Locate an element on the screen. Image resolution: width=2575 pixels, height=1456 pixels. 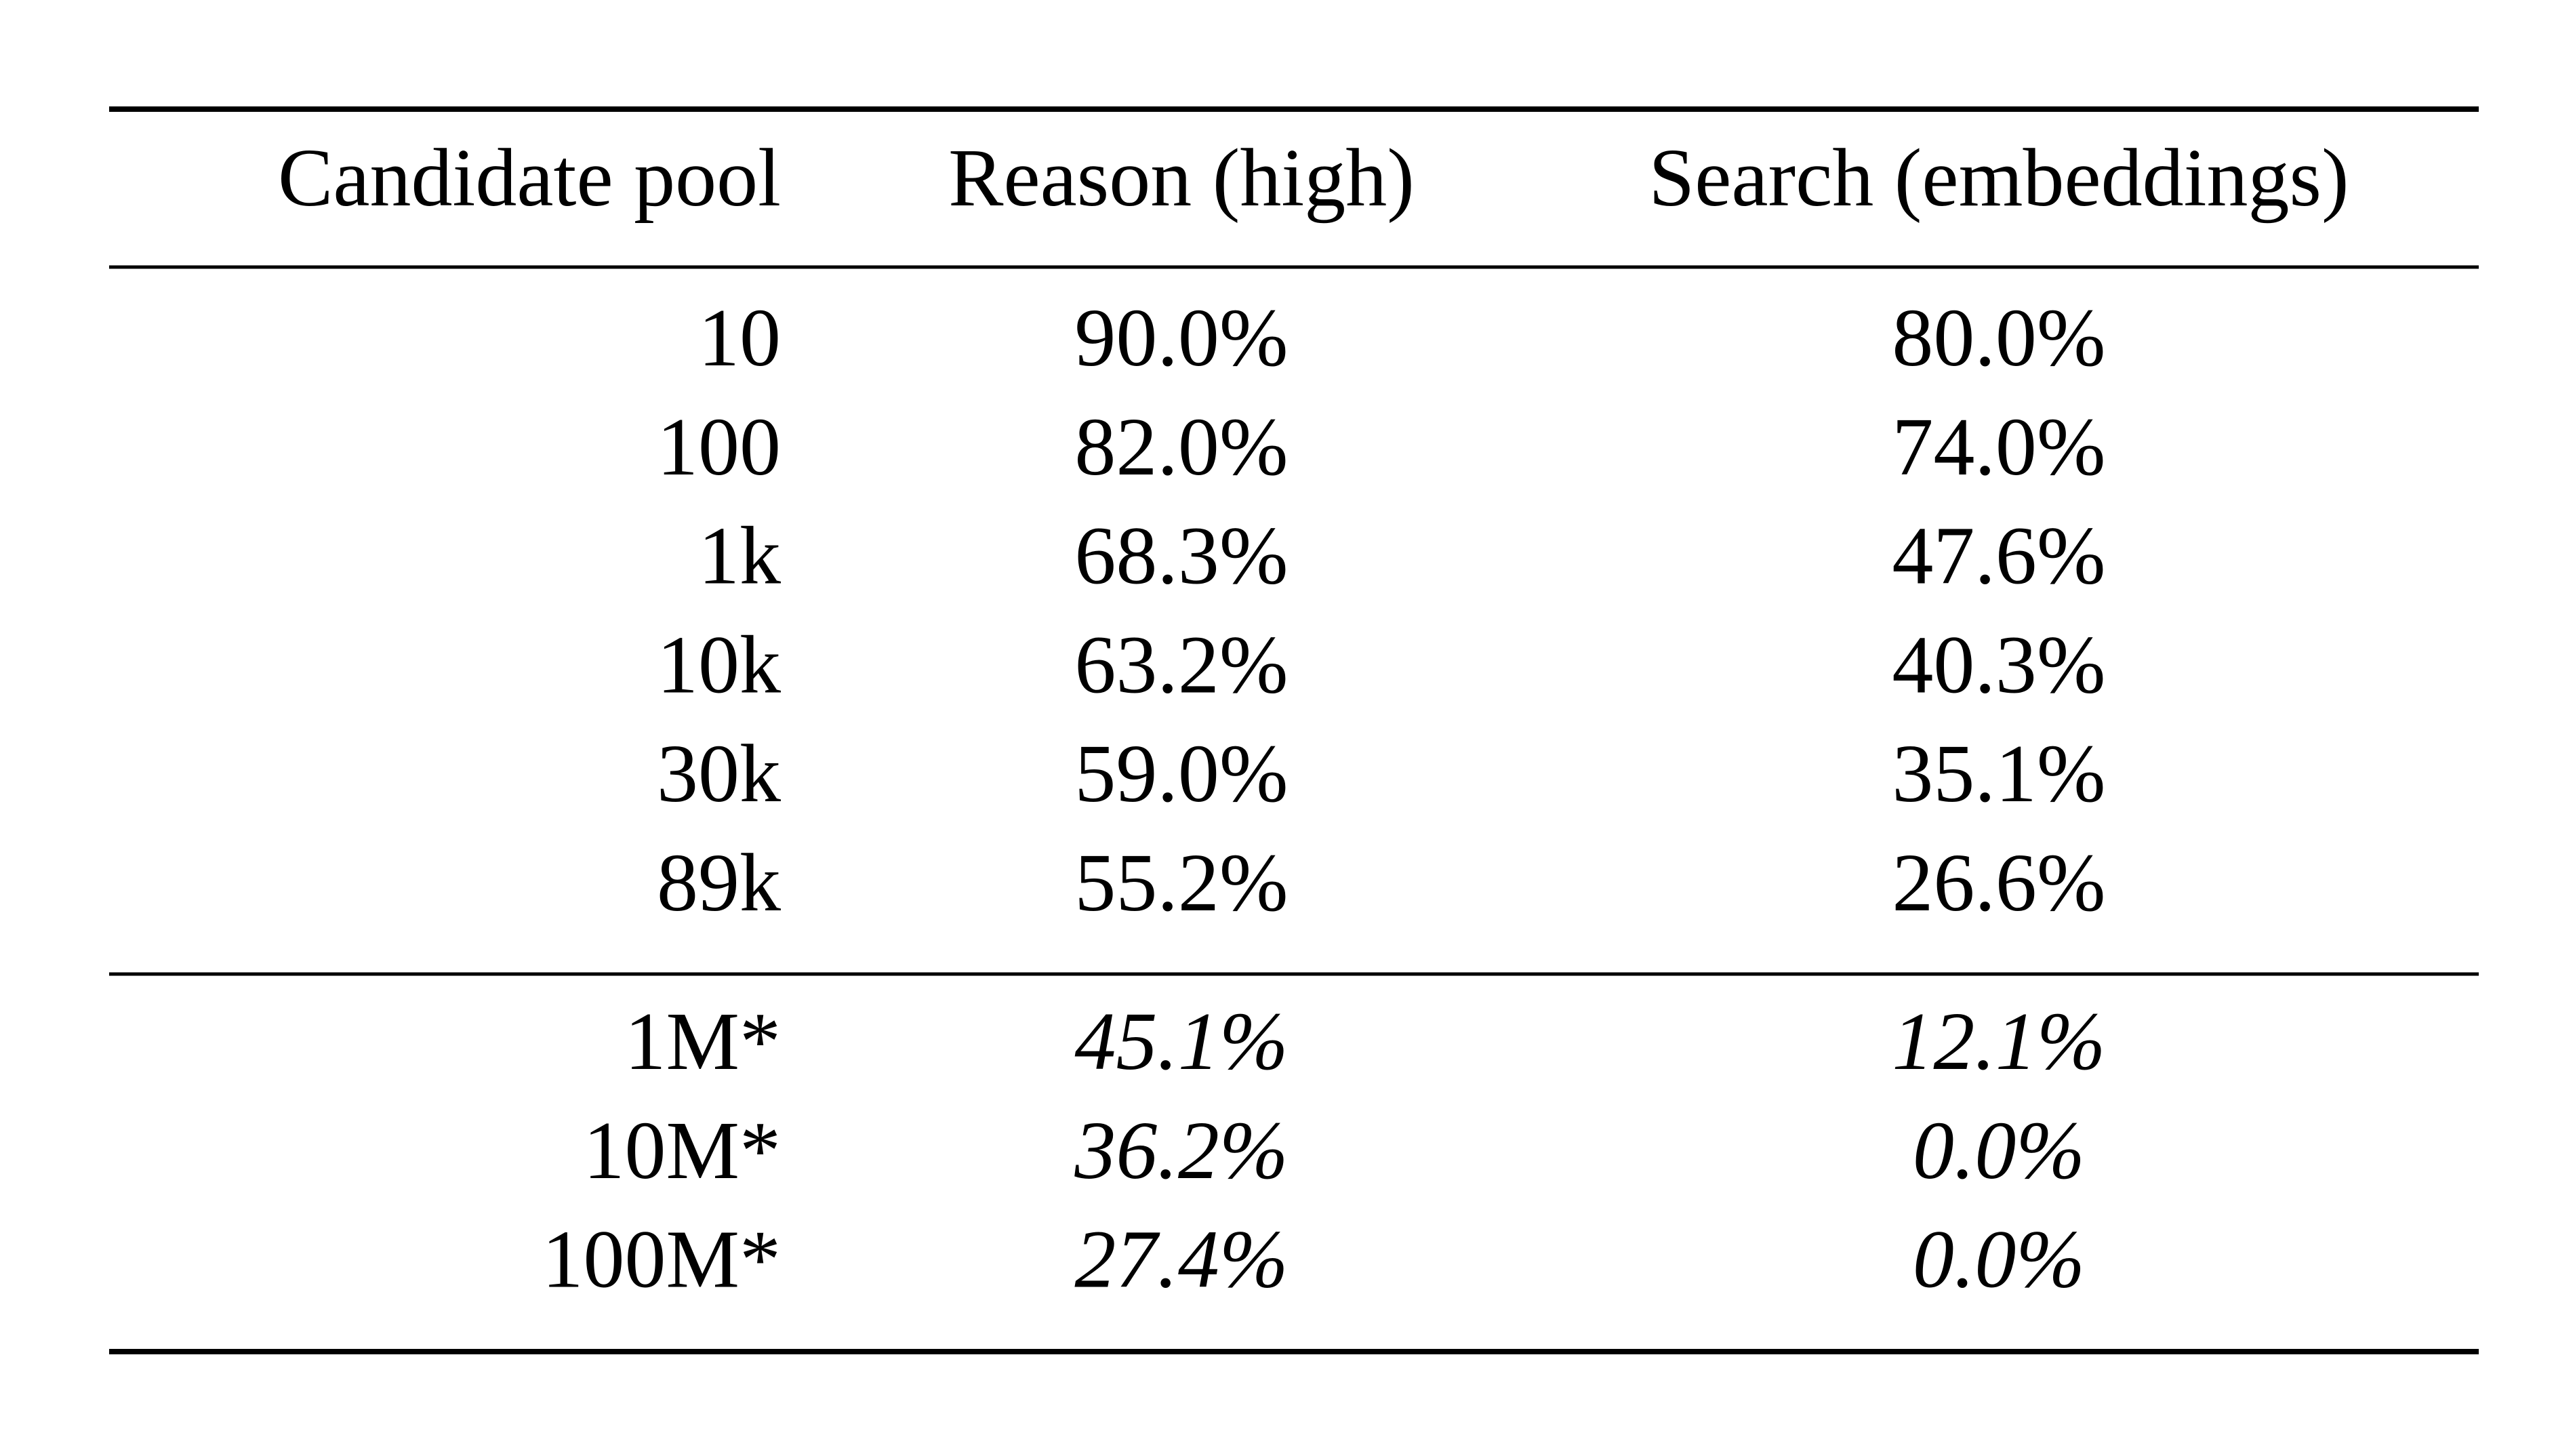
row-label: 10M* is located at coordinates (682, 1150).